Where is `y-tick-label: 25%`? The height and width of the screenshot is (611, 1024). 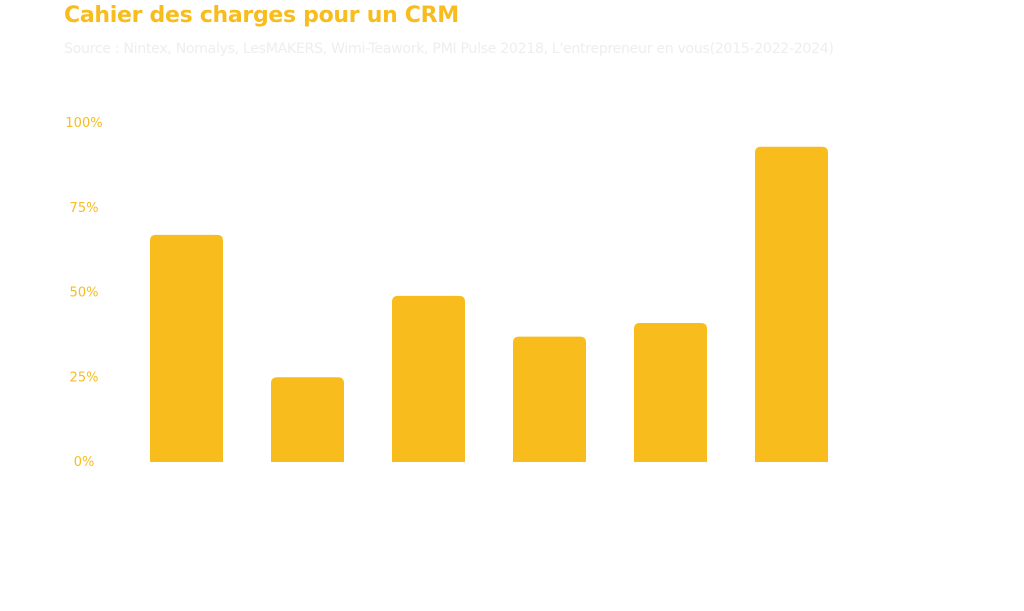
y-tick-label: 25% is located at coordinates (84, 377).